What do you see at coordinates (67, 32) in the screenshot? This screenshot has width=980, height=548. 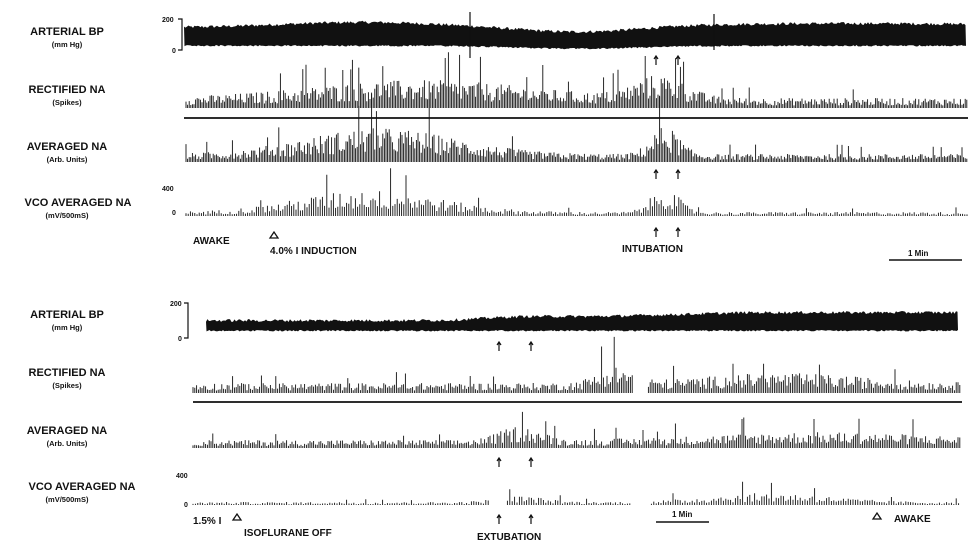 I see `top-bp-label: ARTERIAL BP` at bounding box center [67, 32].